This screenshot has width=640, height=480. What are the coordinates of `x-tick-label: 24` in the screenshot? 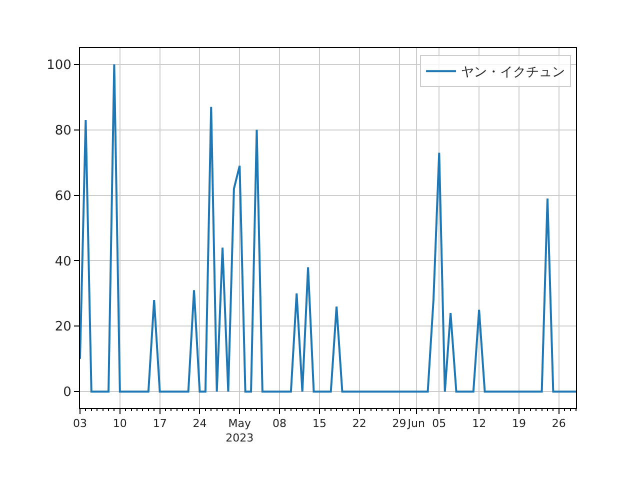 It's located at (199, 423).